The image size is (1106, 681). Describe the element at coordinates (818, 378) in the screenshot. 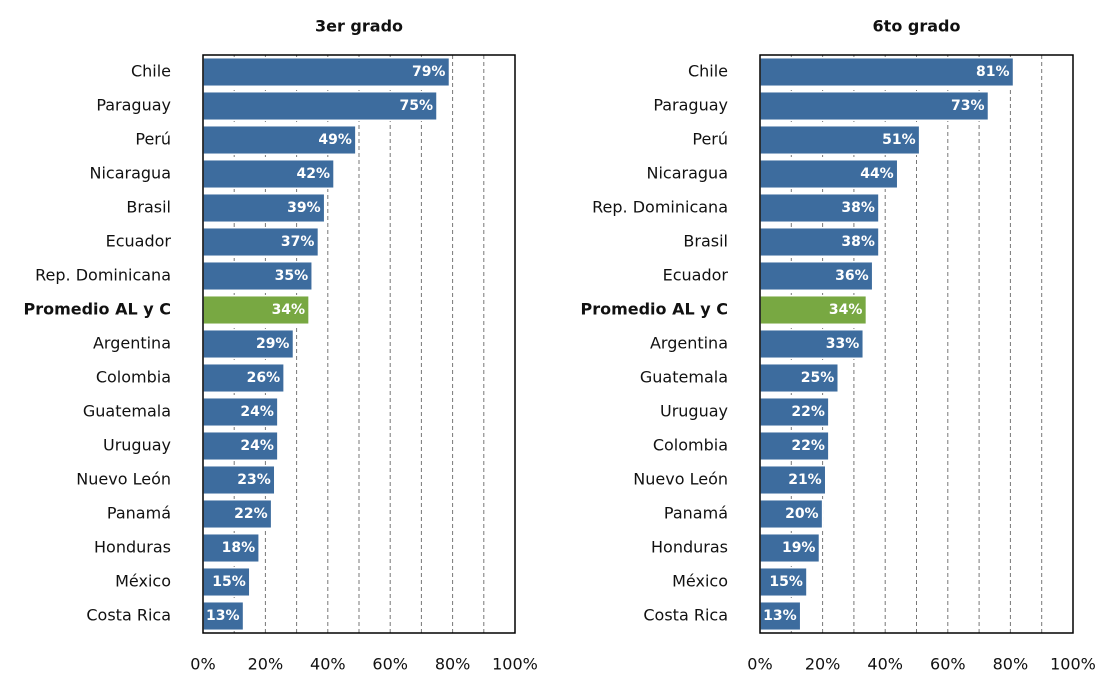

I see `value-label: 25%` at that location.